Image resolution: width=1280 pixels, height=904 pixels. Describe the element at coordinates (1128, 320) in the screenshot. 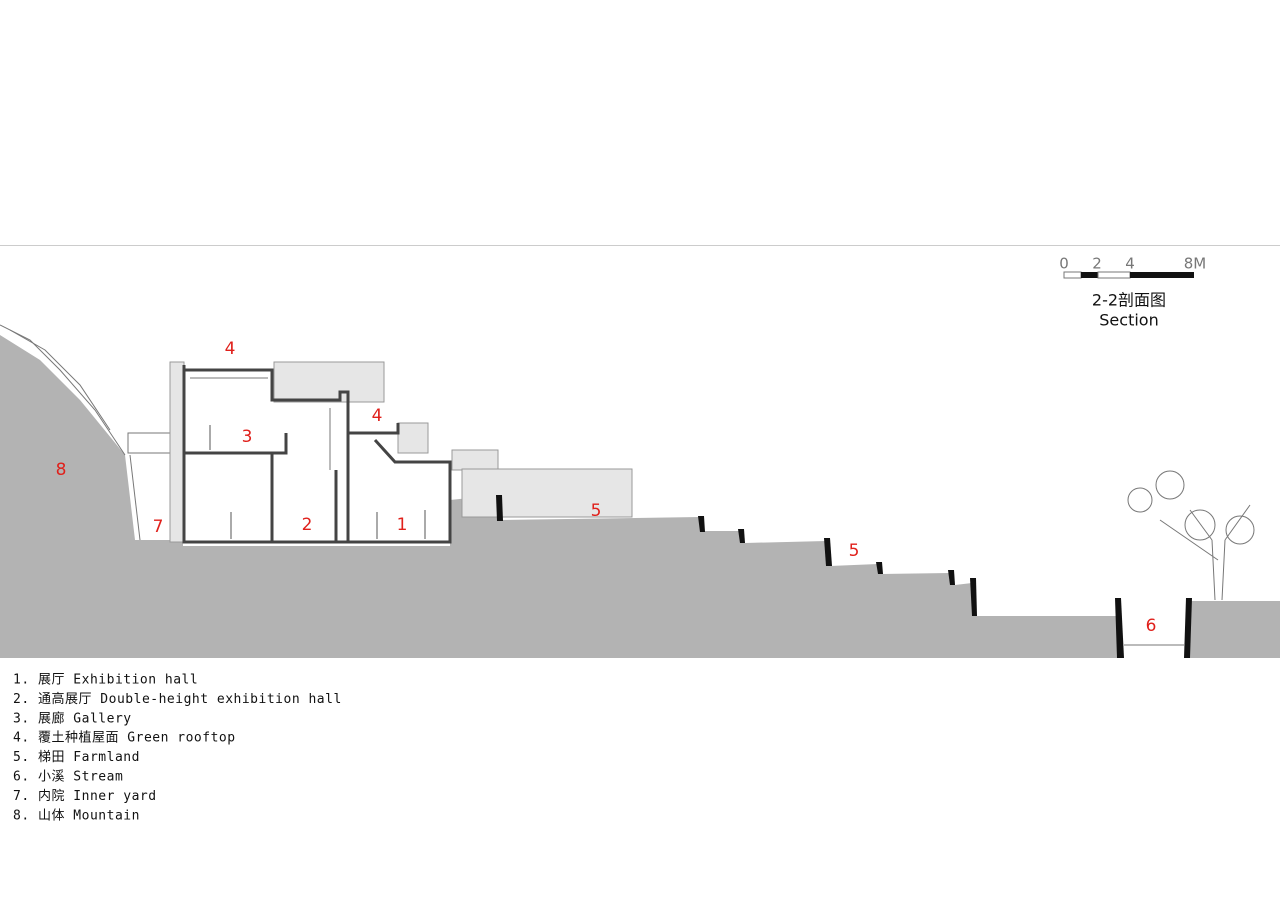

I see `drawing-subtitle: Section` at that location.